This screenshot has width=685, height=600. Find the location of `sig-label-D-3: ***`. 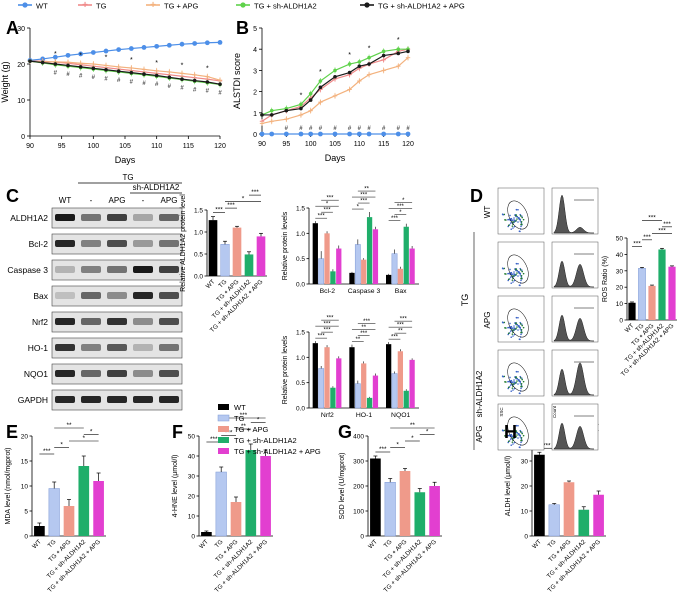

sig-label-D-3: *** is located at coordinates (667, 224).